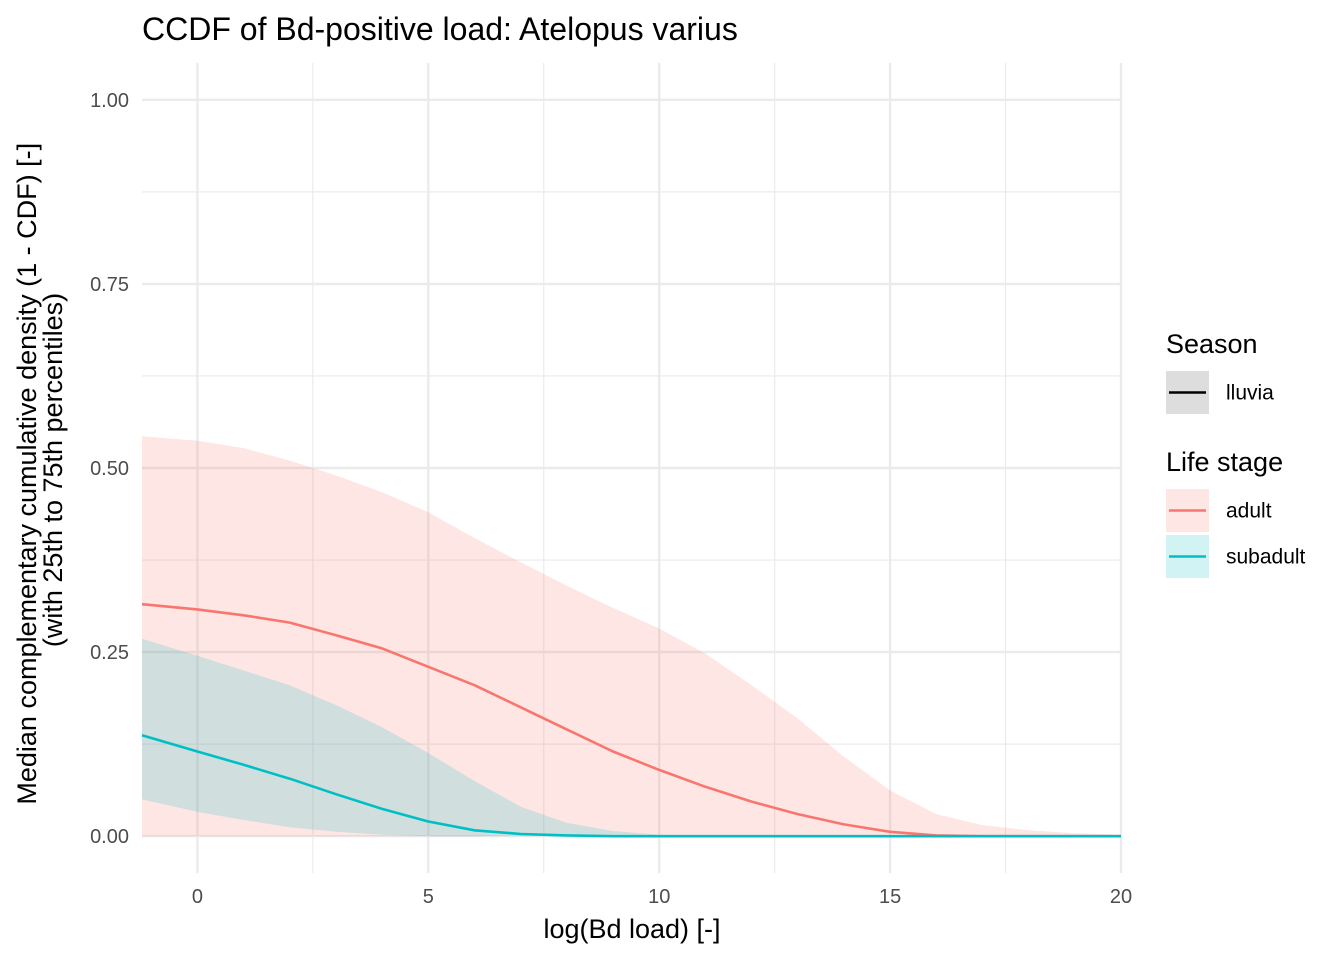 Image resolution: width=1344 pixels, height=965 pixels. What do you see at coordinates (109, 837) in the screenshot?
I see `y-tick-label: 0.00` at bounding box center [109, 837].